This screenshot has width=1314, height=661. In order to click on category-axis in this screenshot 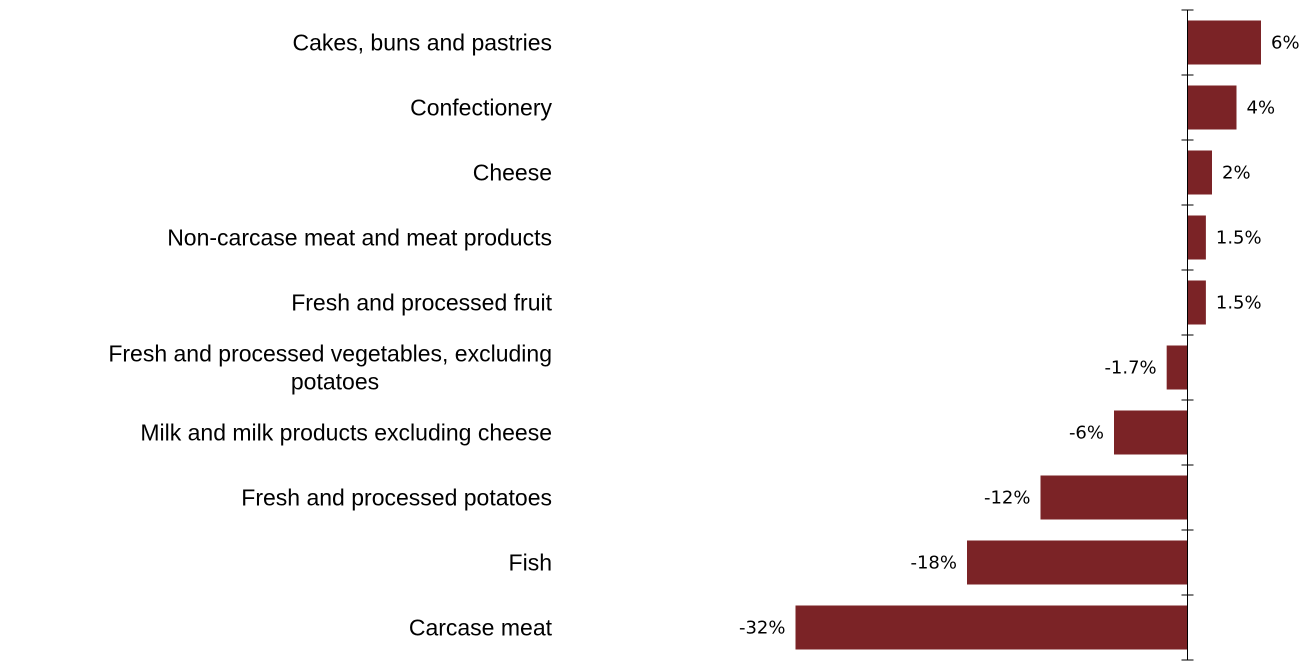, I will do `click(1187, 335)`.